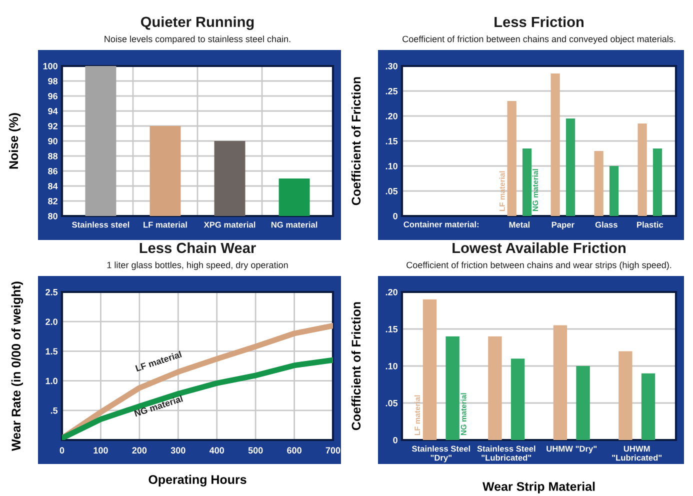 Image resolution: width=693 pixels, height=496 pixels. What do you see at coordinates (53, 156) in the screenshot?
I see `y-tick-label: 88` at bounding box center [53, 156].